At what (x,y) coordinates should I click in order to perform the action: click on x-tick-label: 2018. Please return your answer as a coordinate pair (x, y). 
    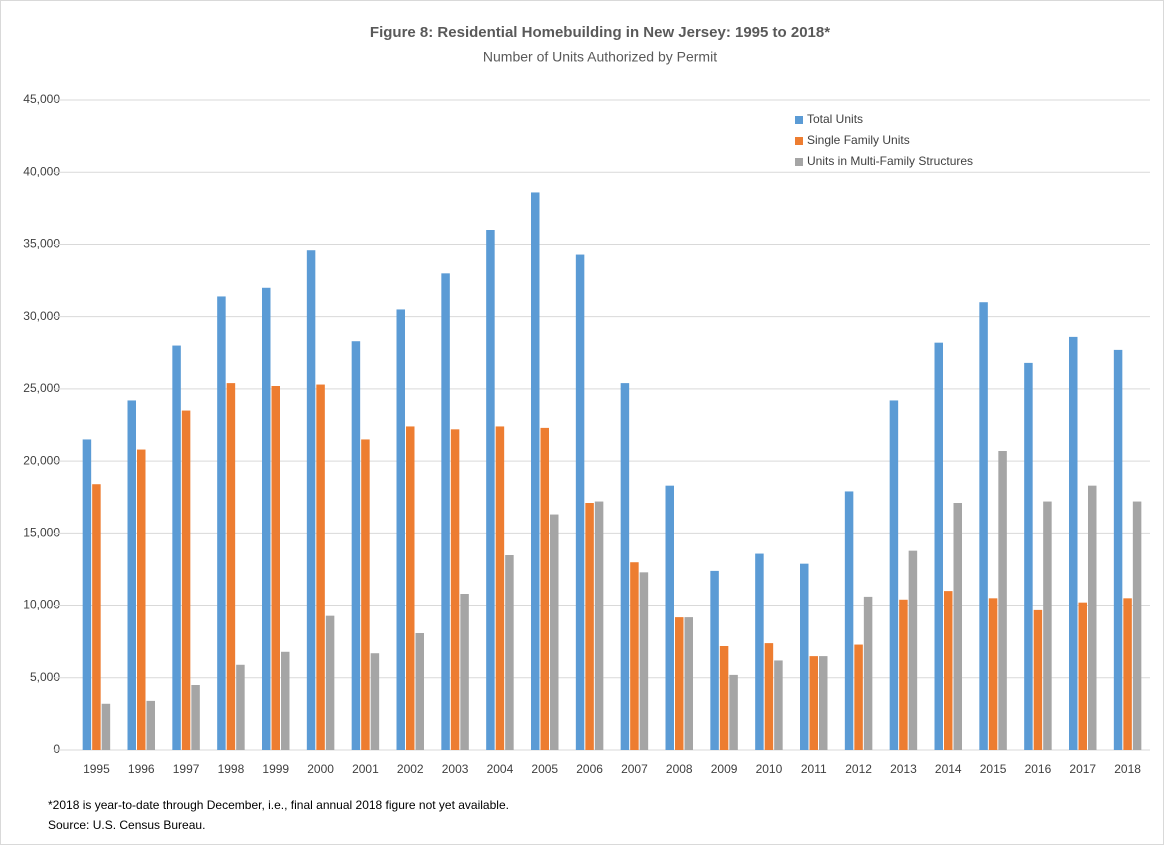
    Looking at the image, I should click on (1127, 769).